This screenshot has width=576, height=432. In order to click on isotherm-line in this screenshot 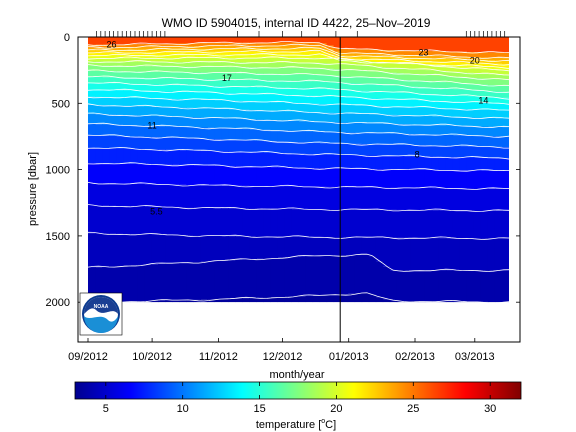, I will do `click(298, 54)`.